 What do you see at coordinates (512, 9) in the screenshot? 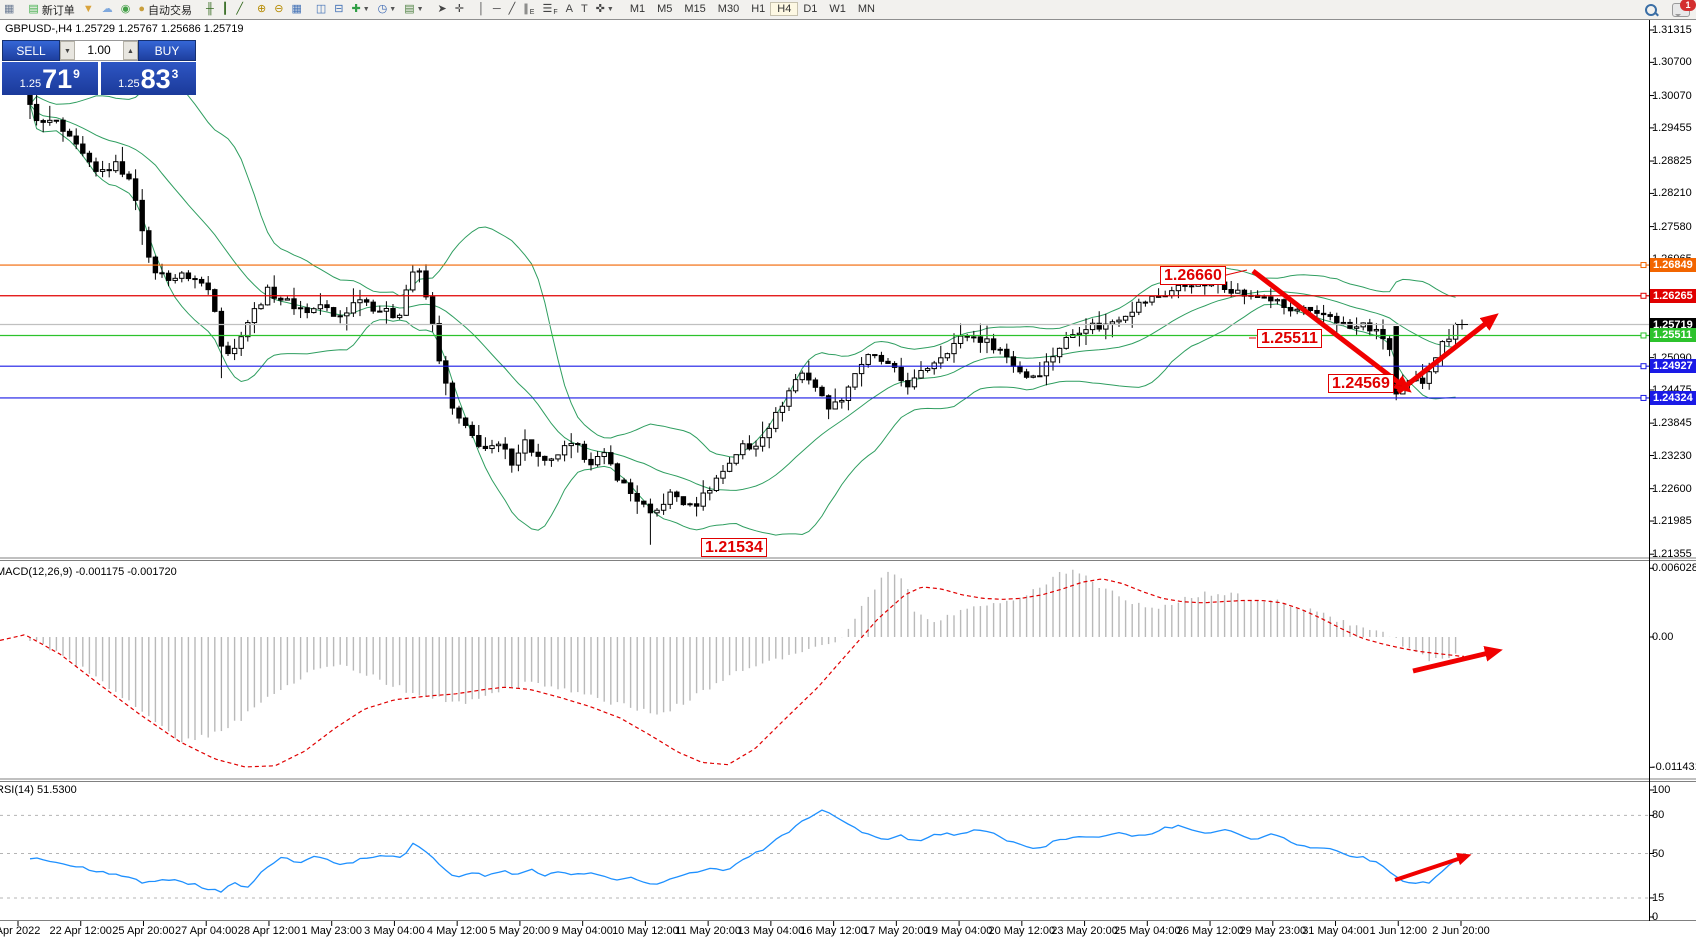
I see `trendline-icon: ╱` at bounding box center [512, 9].